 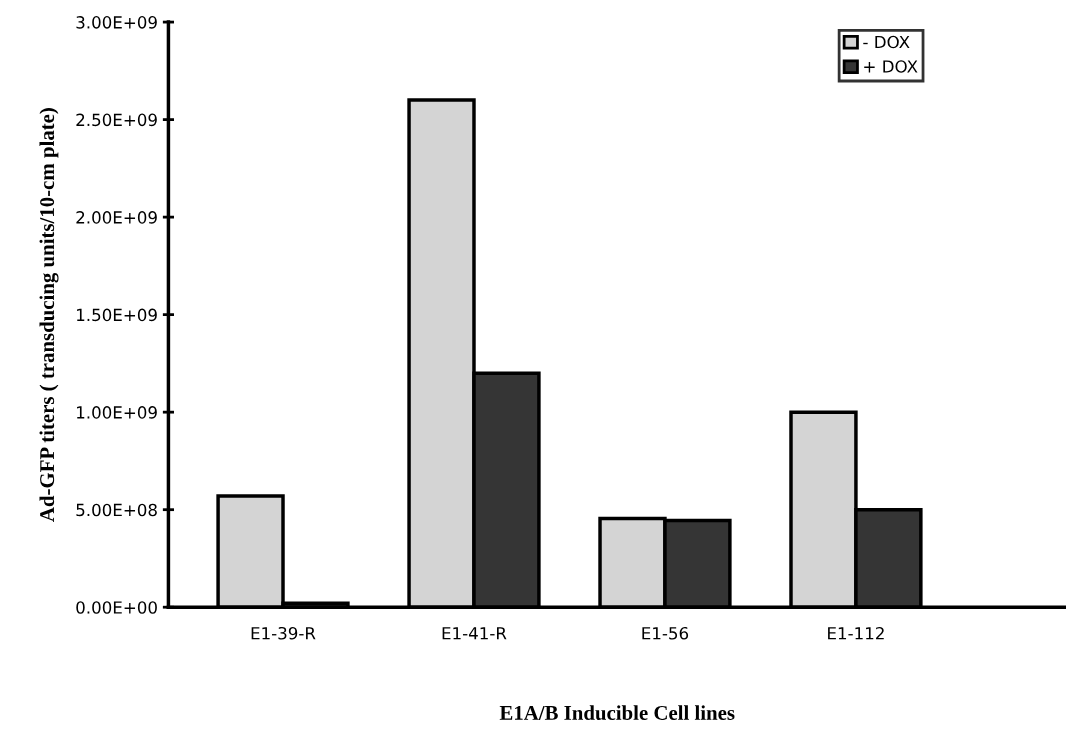 What do you see at coordinates (665, 633) in the screenshot?
I see `x-tick-label: E1-56` at bounding box center [665, 633].